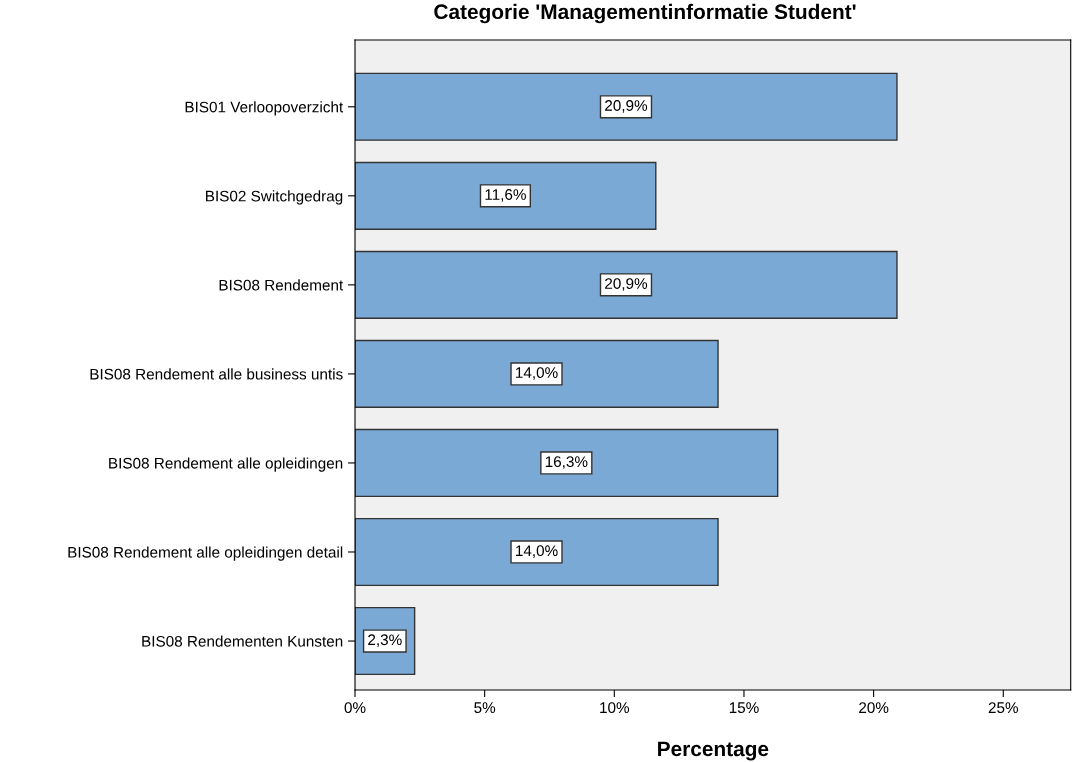 Image resolution: width=1075 pixels, height=762 pixels. Describe the element at coordinates (216, 374) in the screenshot. I see `y-tick-label: BIS08 Rendement alle business untis` at that location.